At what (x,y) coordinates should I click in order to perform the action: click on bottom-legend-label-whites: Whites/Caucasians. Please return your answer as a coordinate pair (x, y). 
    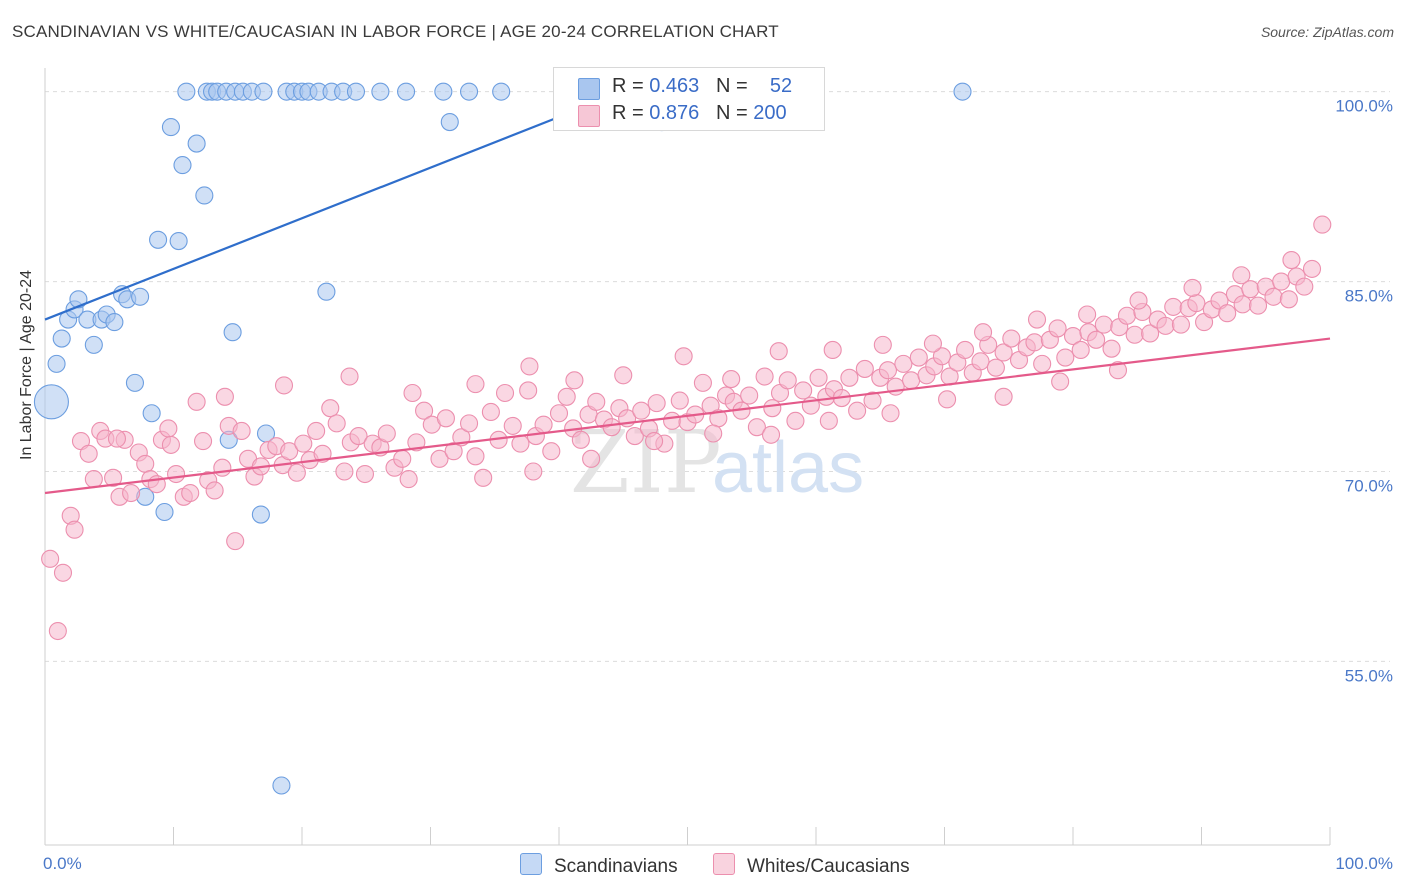
    Looking at the image, I should click on (828, 866).